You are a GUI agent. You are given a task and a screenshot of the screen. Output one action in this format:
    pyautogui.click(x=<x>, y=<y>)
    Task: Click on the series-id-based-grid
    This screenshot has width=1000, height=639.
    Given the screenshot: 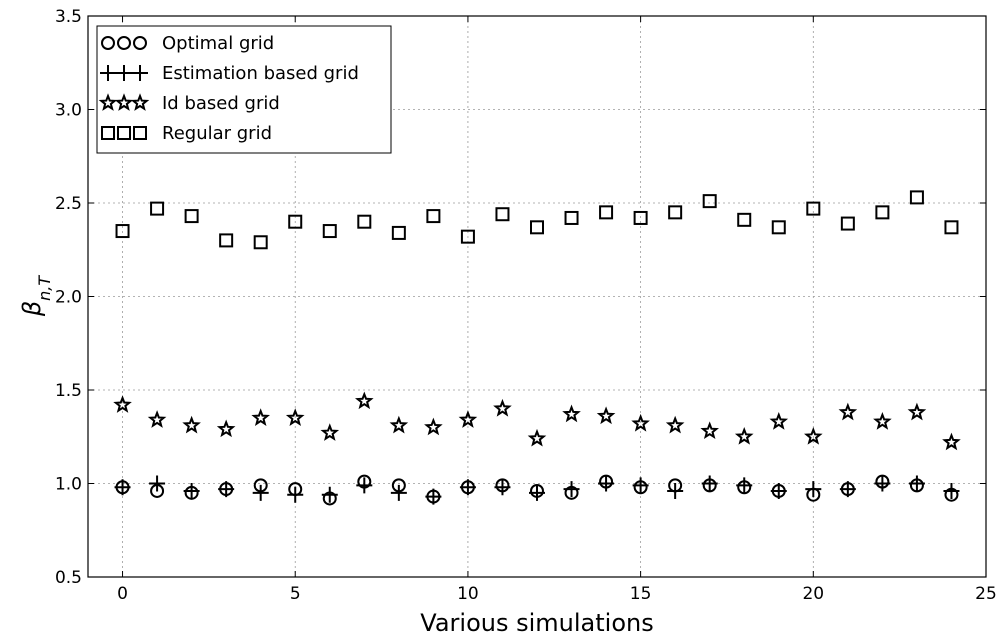 What is the action you would take?
    pyautogui.click(x=537, y=421)
    